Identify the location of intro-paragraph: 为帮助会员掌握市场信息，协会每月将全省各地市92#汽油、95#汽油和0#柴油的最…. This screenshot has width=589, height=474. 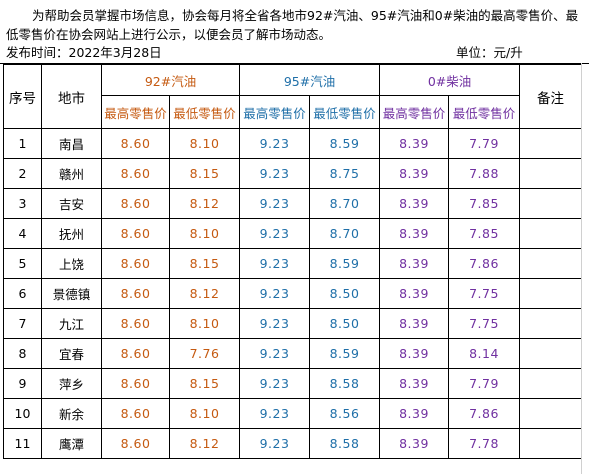
(292, 25).